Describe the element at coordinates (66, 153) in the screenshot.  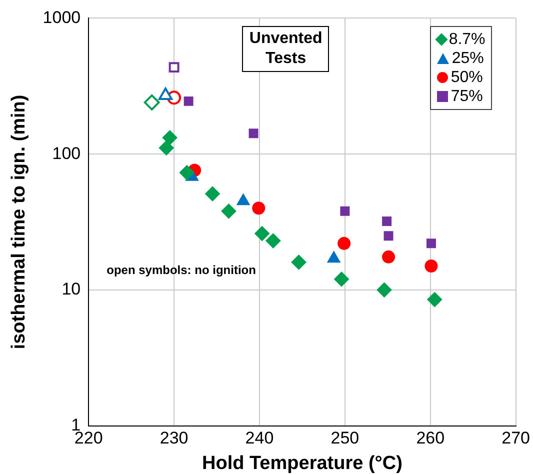
I see `y-tick-label: 100` at that location.